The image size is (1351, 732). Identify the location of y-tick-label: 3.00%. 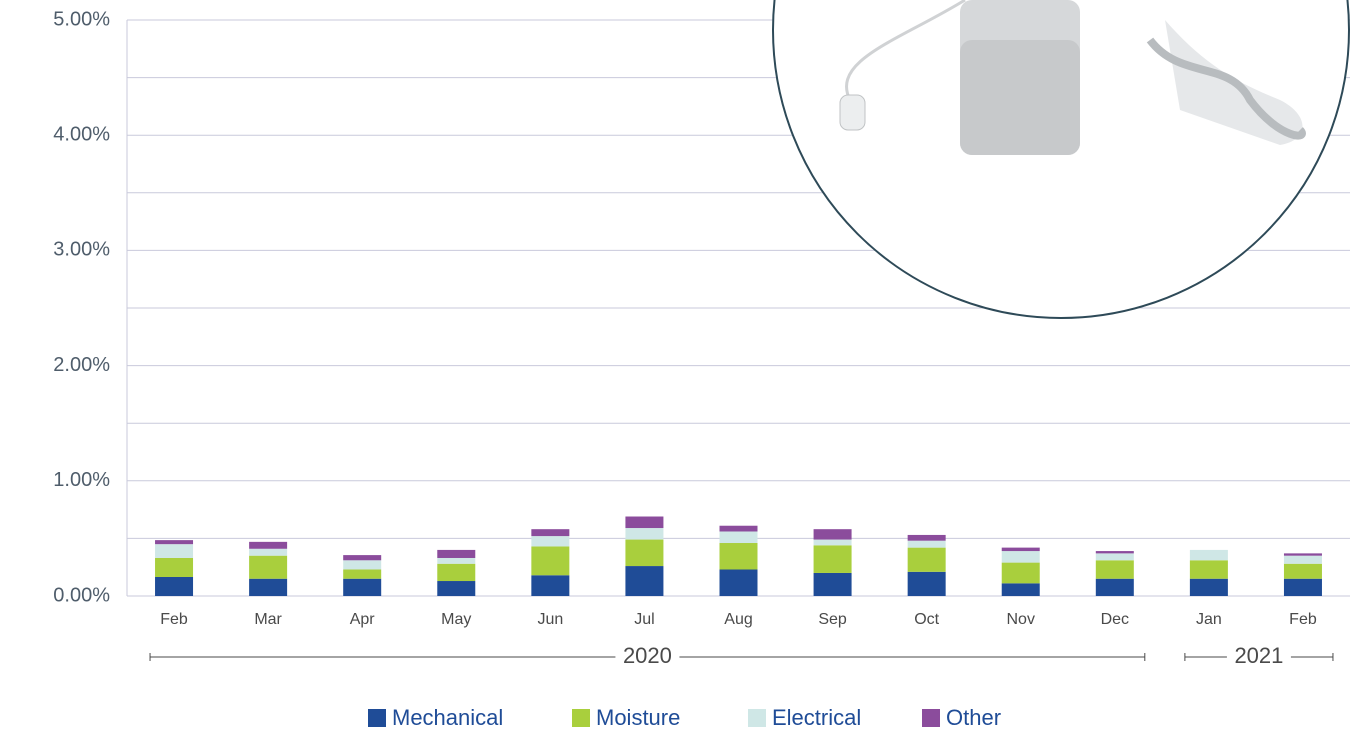
(81, 250).